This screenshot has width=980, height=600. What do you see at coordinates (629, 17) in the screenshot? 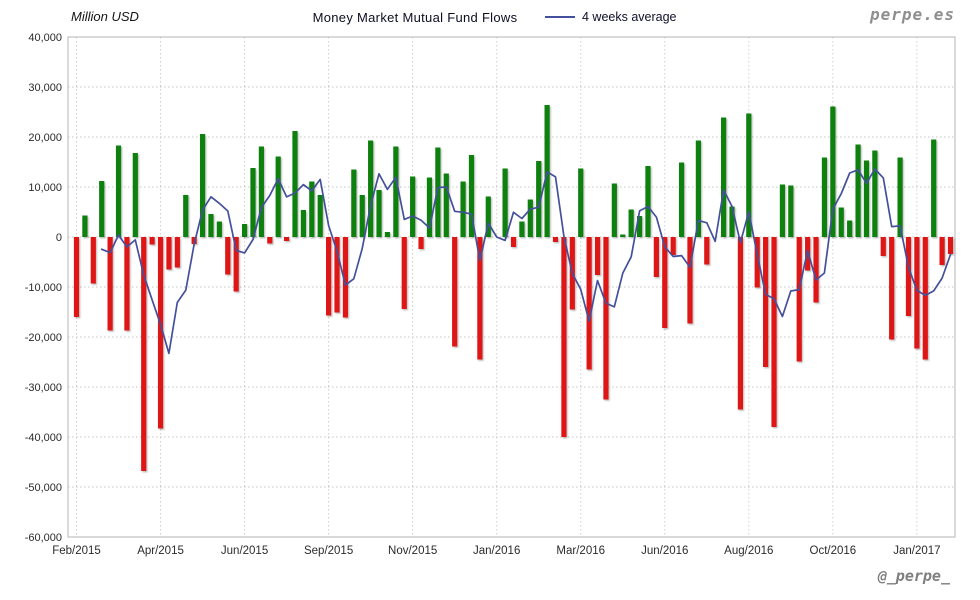
I see `legend-label: 4 weeks average` at bounding box center [629, 17].